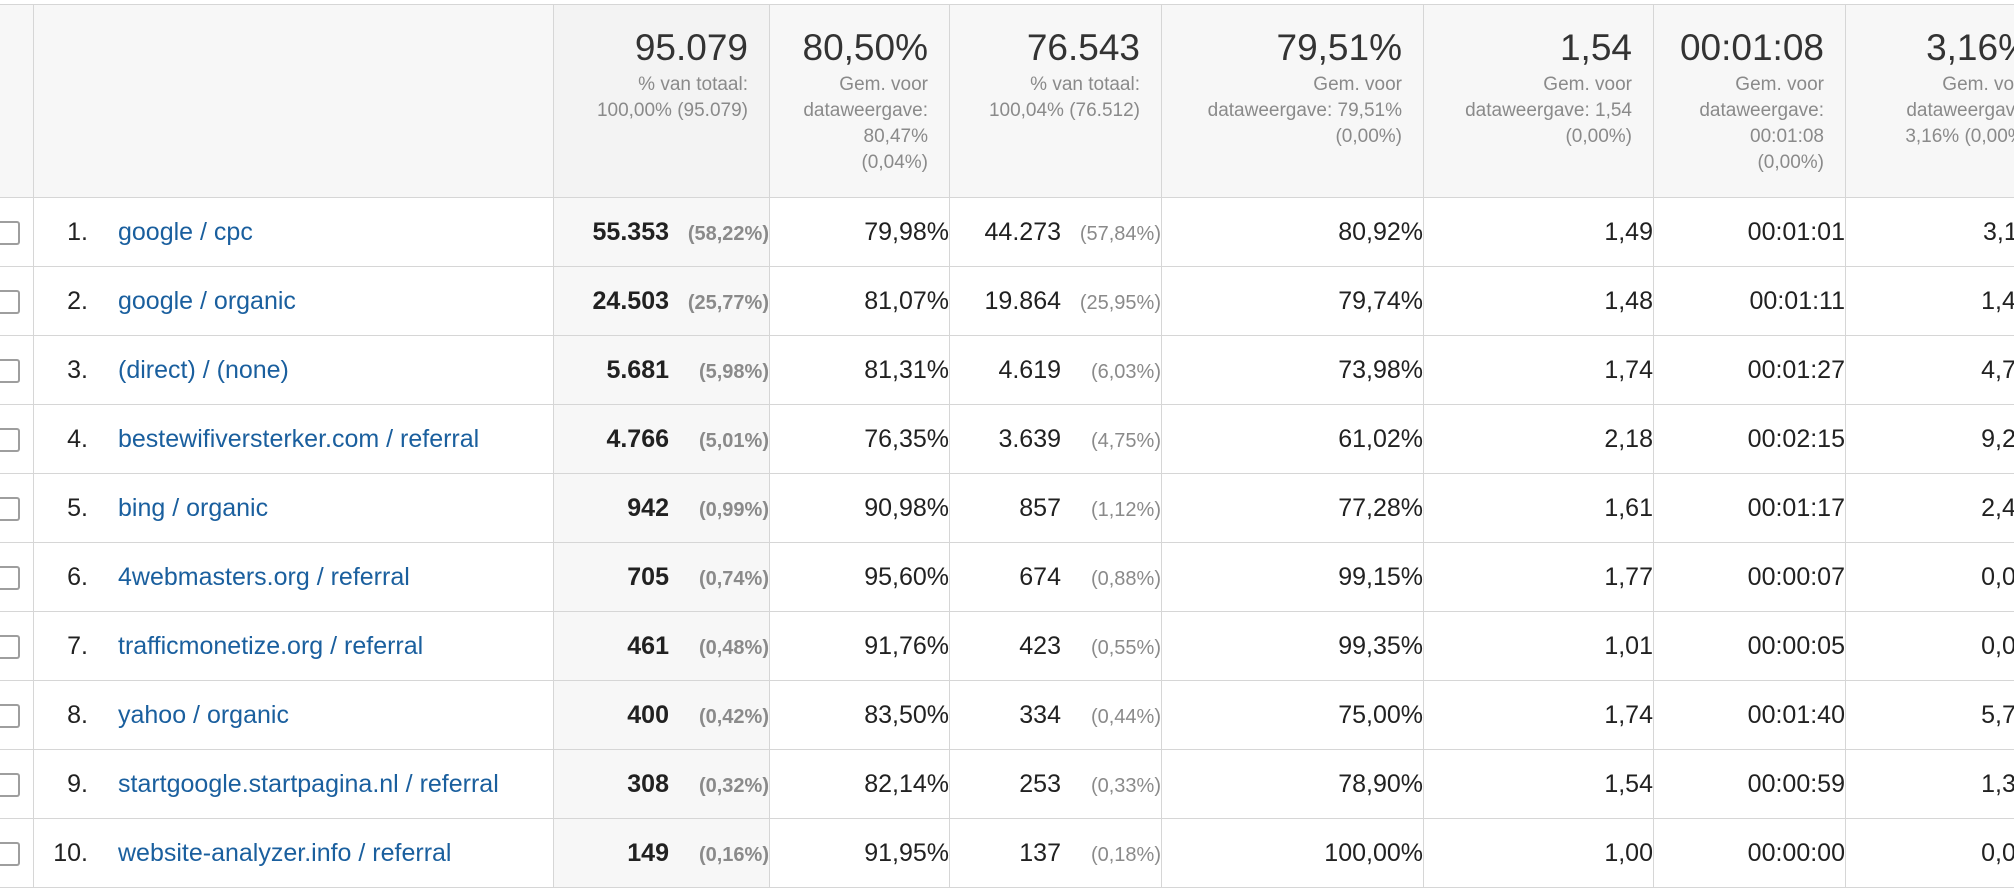  What do you see at coordinates (193, 507) in the screenshot?
I see `source-medium-link: bing / organic` at bounding box center [193, 507].